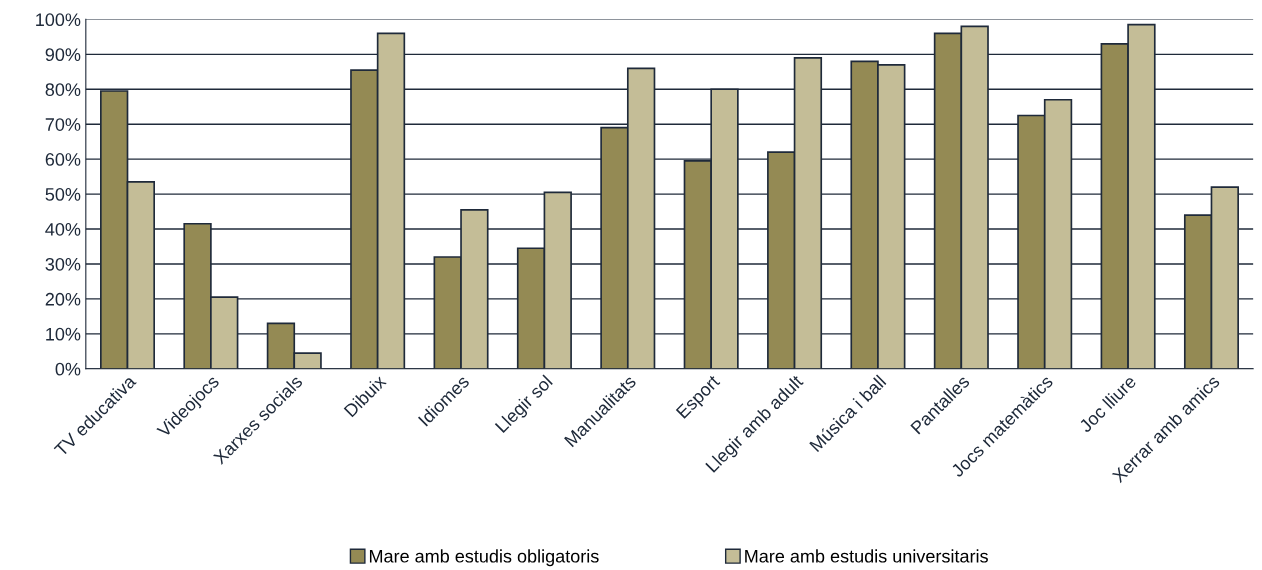  What do you see at coordinates (63, 89) in the screenshot?
I see `y-tick-label: 80%` at bounding box center [63, 89].